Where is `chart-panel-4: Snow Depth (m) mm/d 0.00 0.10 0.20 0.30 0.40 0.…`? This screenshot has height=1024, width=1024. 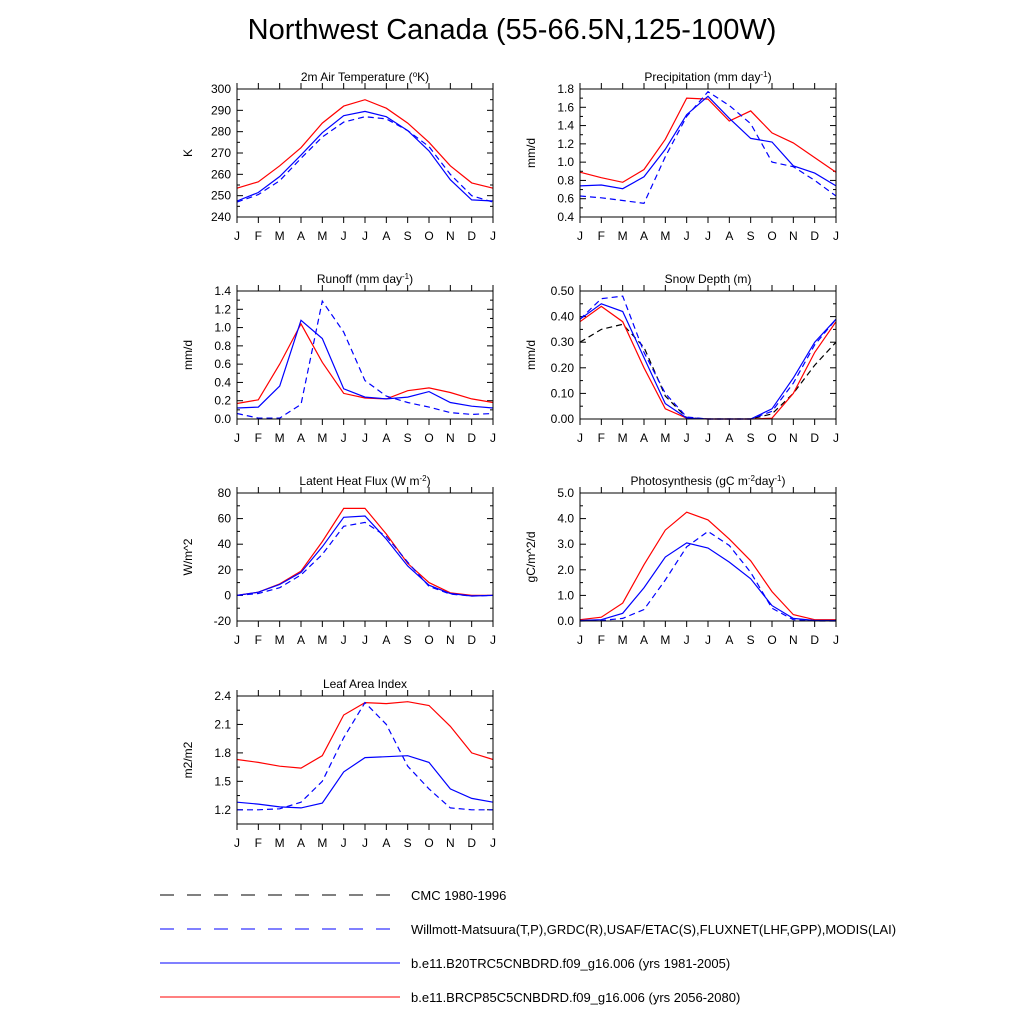
chart-panel-4: Snow Depth (m) mm/d 0.00 0.10 0.20 0.30 0.40 0.… is located at coordinates (681, 358).